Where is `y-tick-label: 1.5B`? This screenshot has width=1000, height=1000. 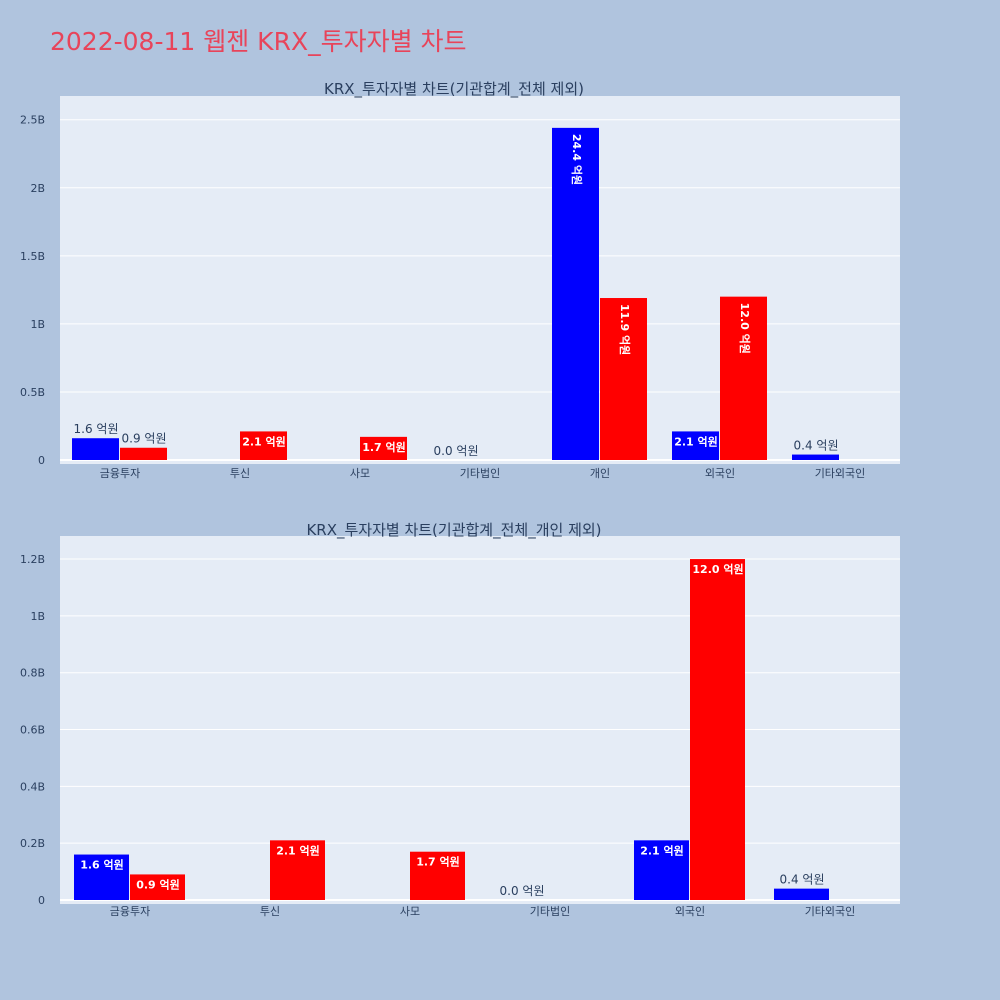 y-tick-label: 1.5B is located at coordinates (32, 256).